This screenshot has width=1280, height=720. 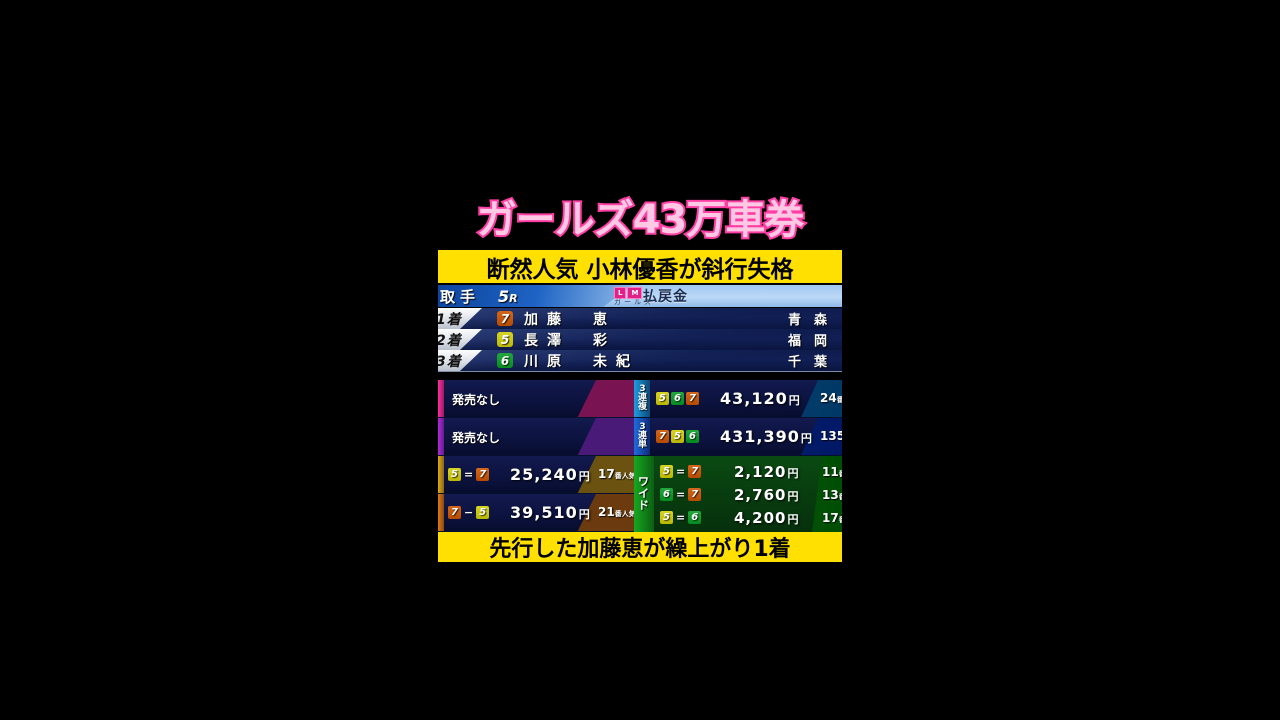 What do you see at coordinates (570, 340) in the screenshot?
I see `result-rider-name: 長澤 彩` at bounding box center [570, 340].